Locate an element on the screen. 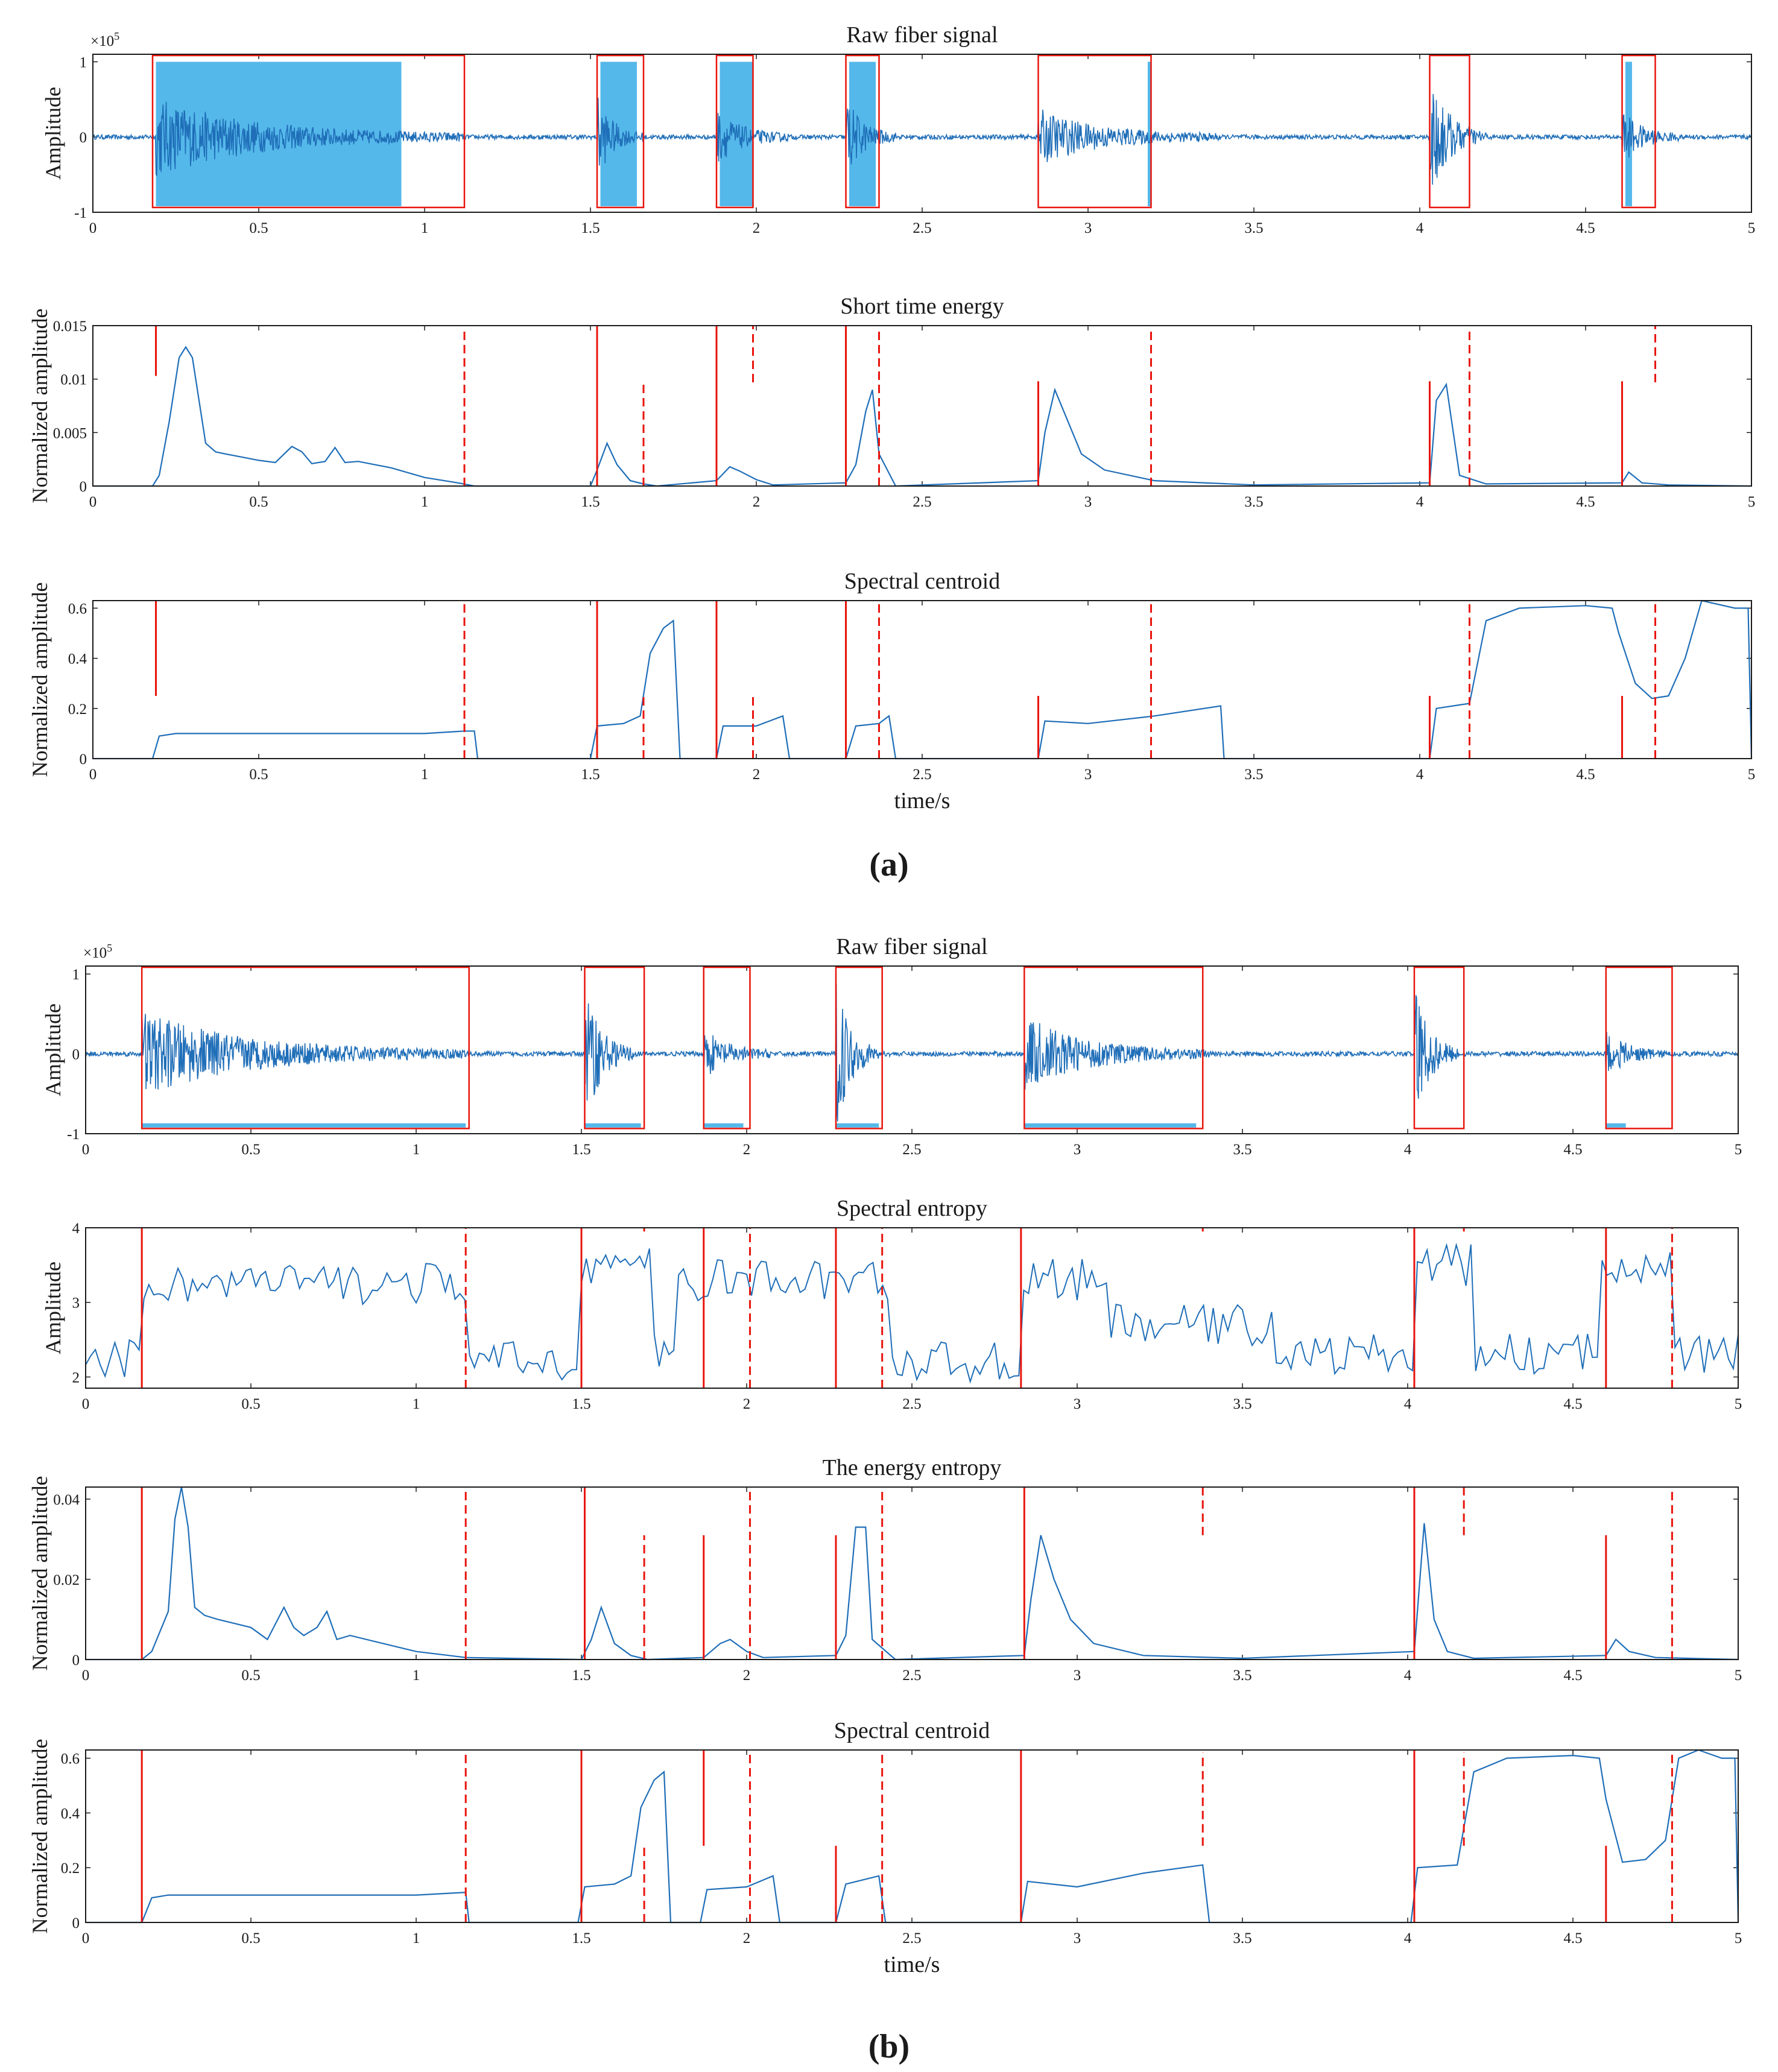 Image resolution: width=1778 pixels, height=2072 pixels. y-tick-label: 0.01 is located at coordinates (73, 380).